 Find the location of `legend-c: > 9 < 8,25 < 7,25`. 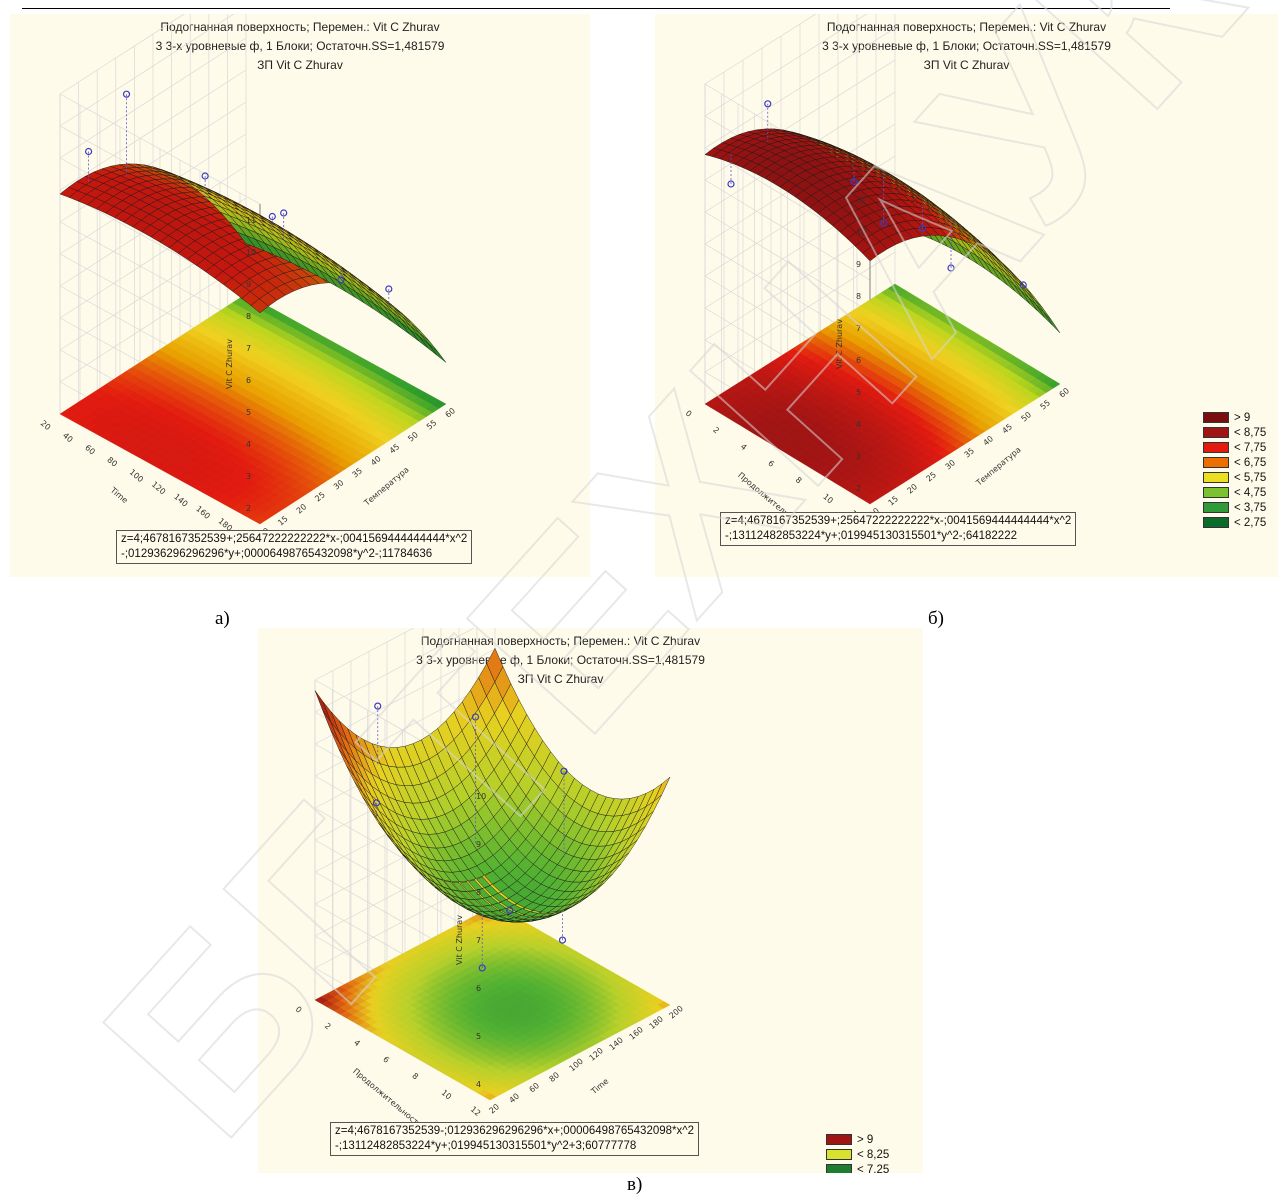

legend-c: > 9 < 8,25 < 7,25 is located at coordinates (857, 1152).